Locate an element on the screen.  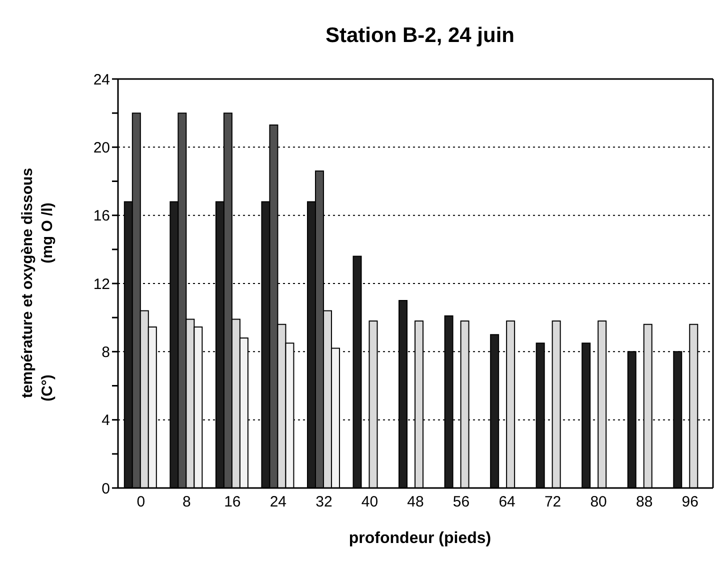
x-tick-label: 88 is located at coordinates (644, 502).